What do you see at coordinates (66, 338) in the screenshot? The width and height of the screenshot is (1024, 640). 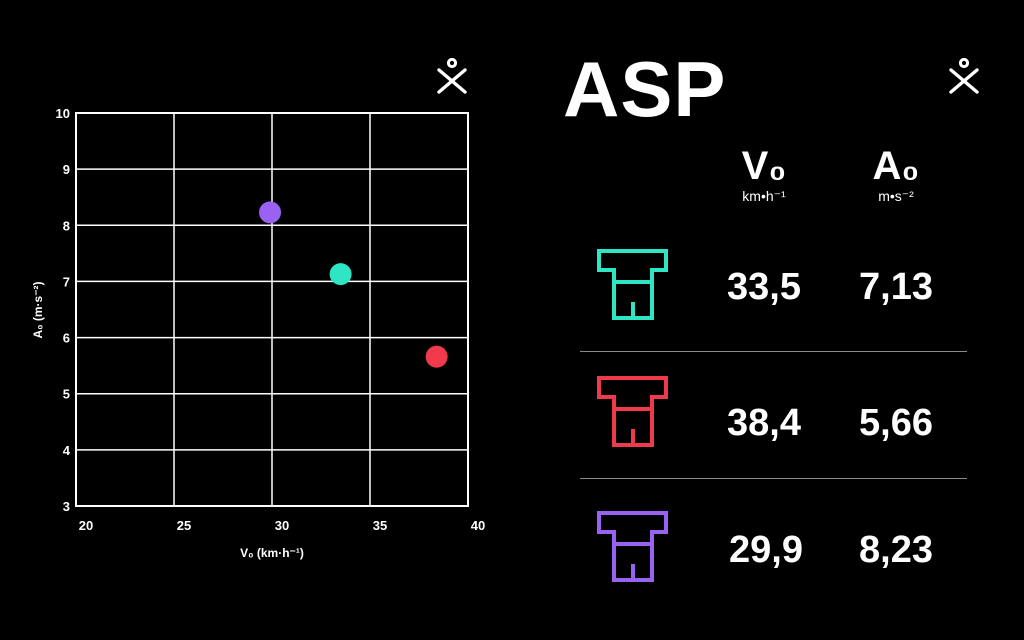 I see `y-tick-label: 6` at bounding box center [66, 338].